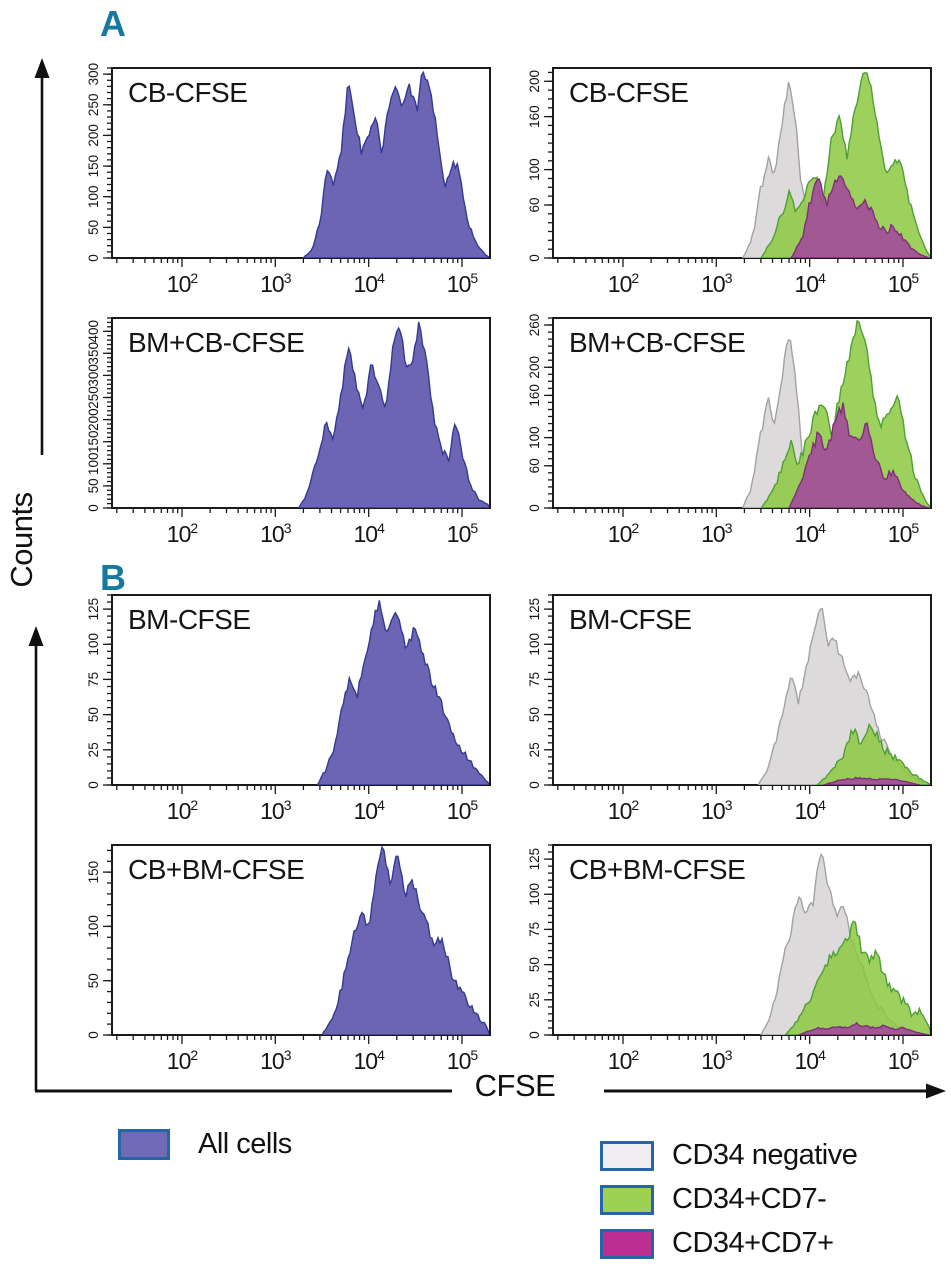  I want to click on panel-group-b-label: B, so click(113, 577).